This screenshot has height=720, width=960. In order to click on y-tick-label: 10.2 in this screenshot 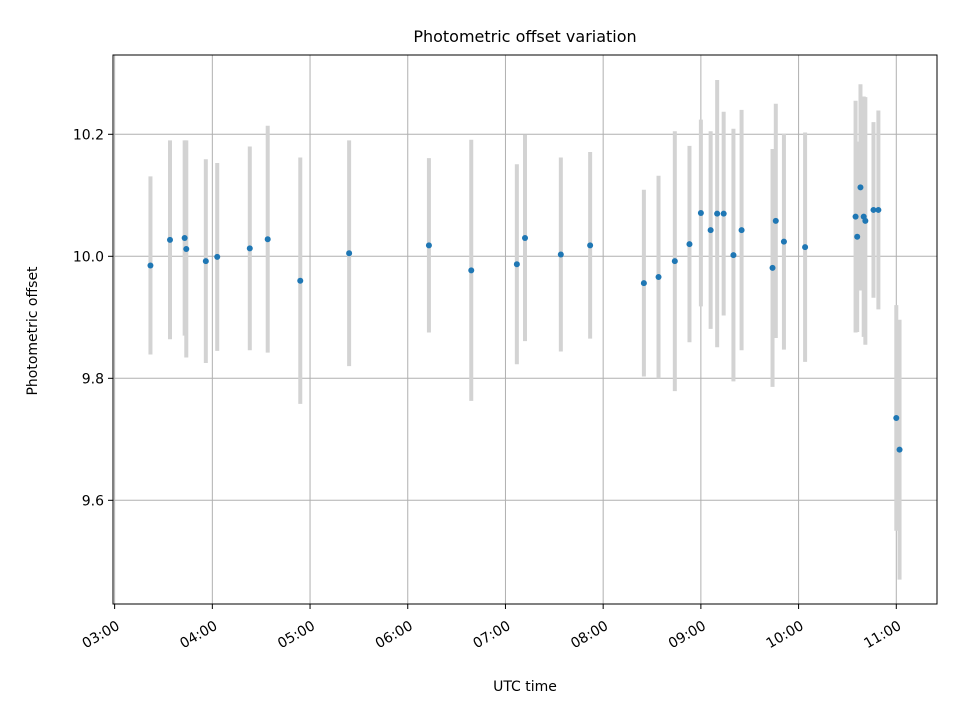, I will do `click(88, 135)`.